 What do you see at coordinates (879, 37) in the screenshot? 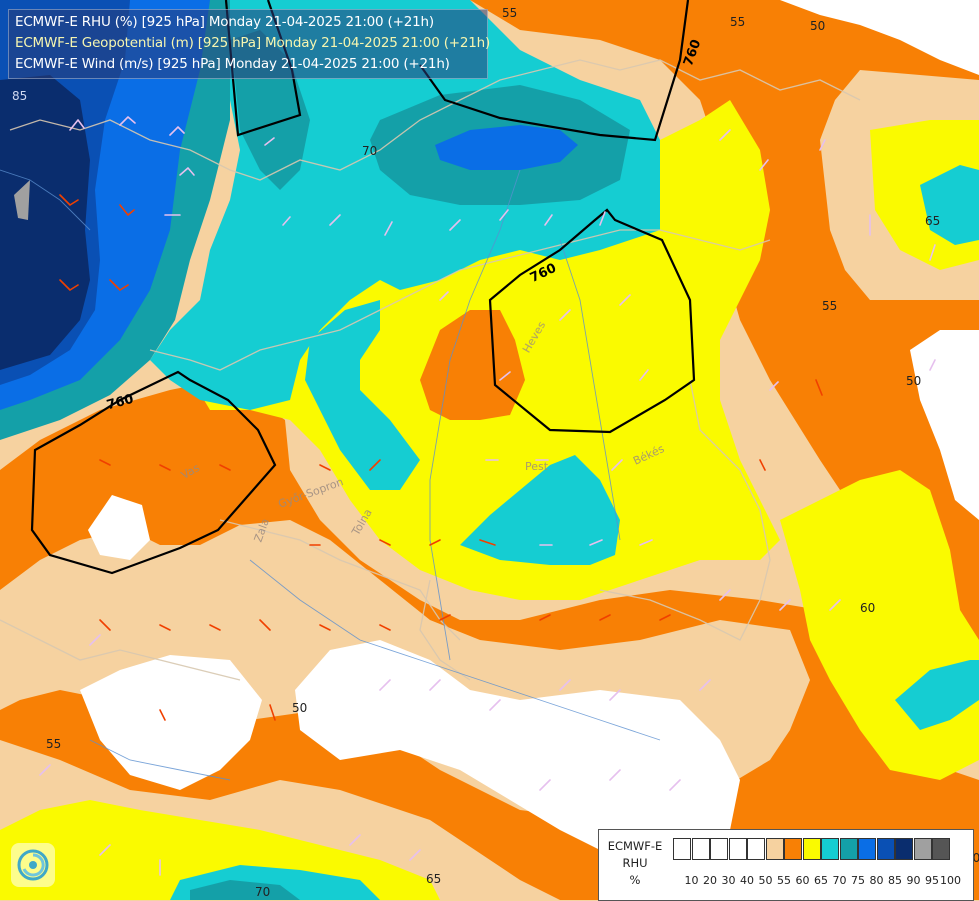
I see `field-50-right-top` at bounding box center [879, 37].